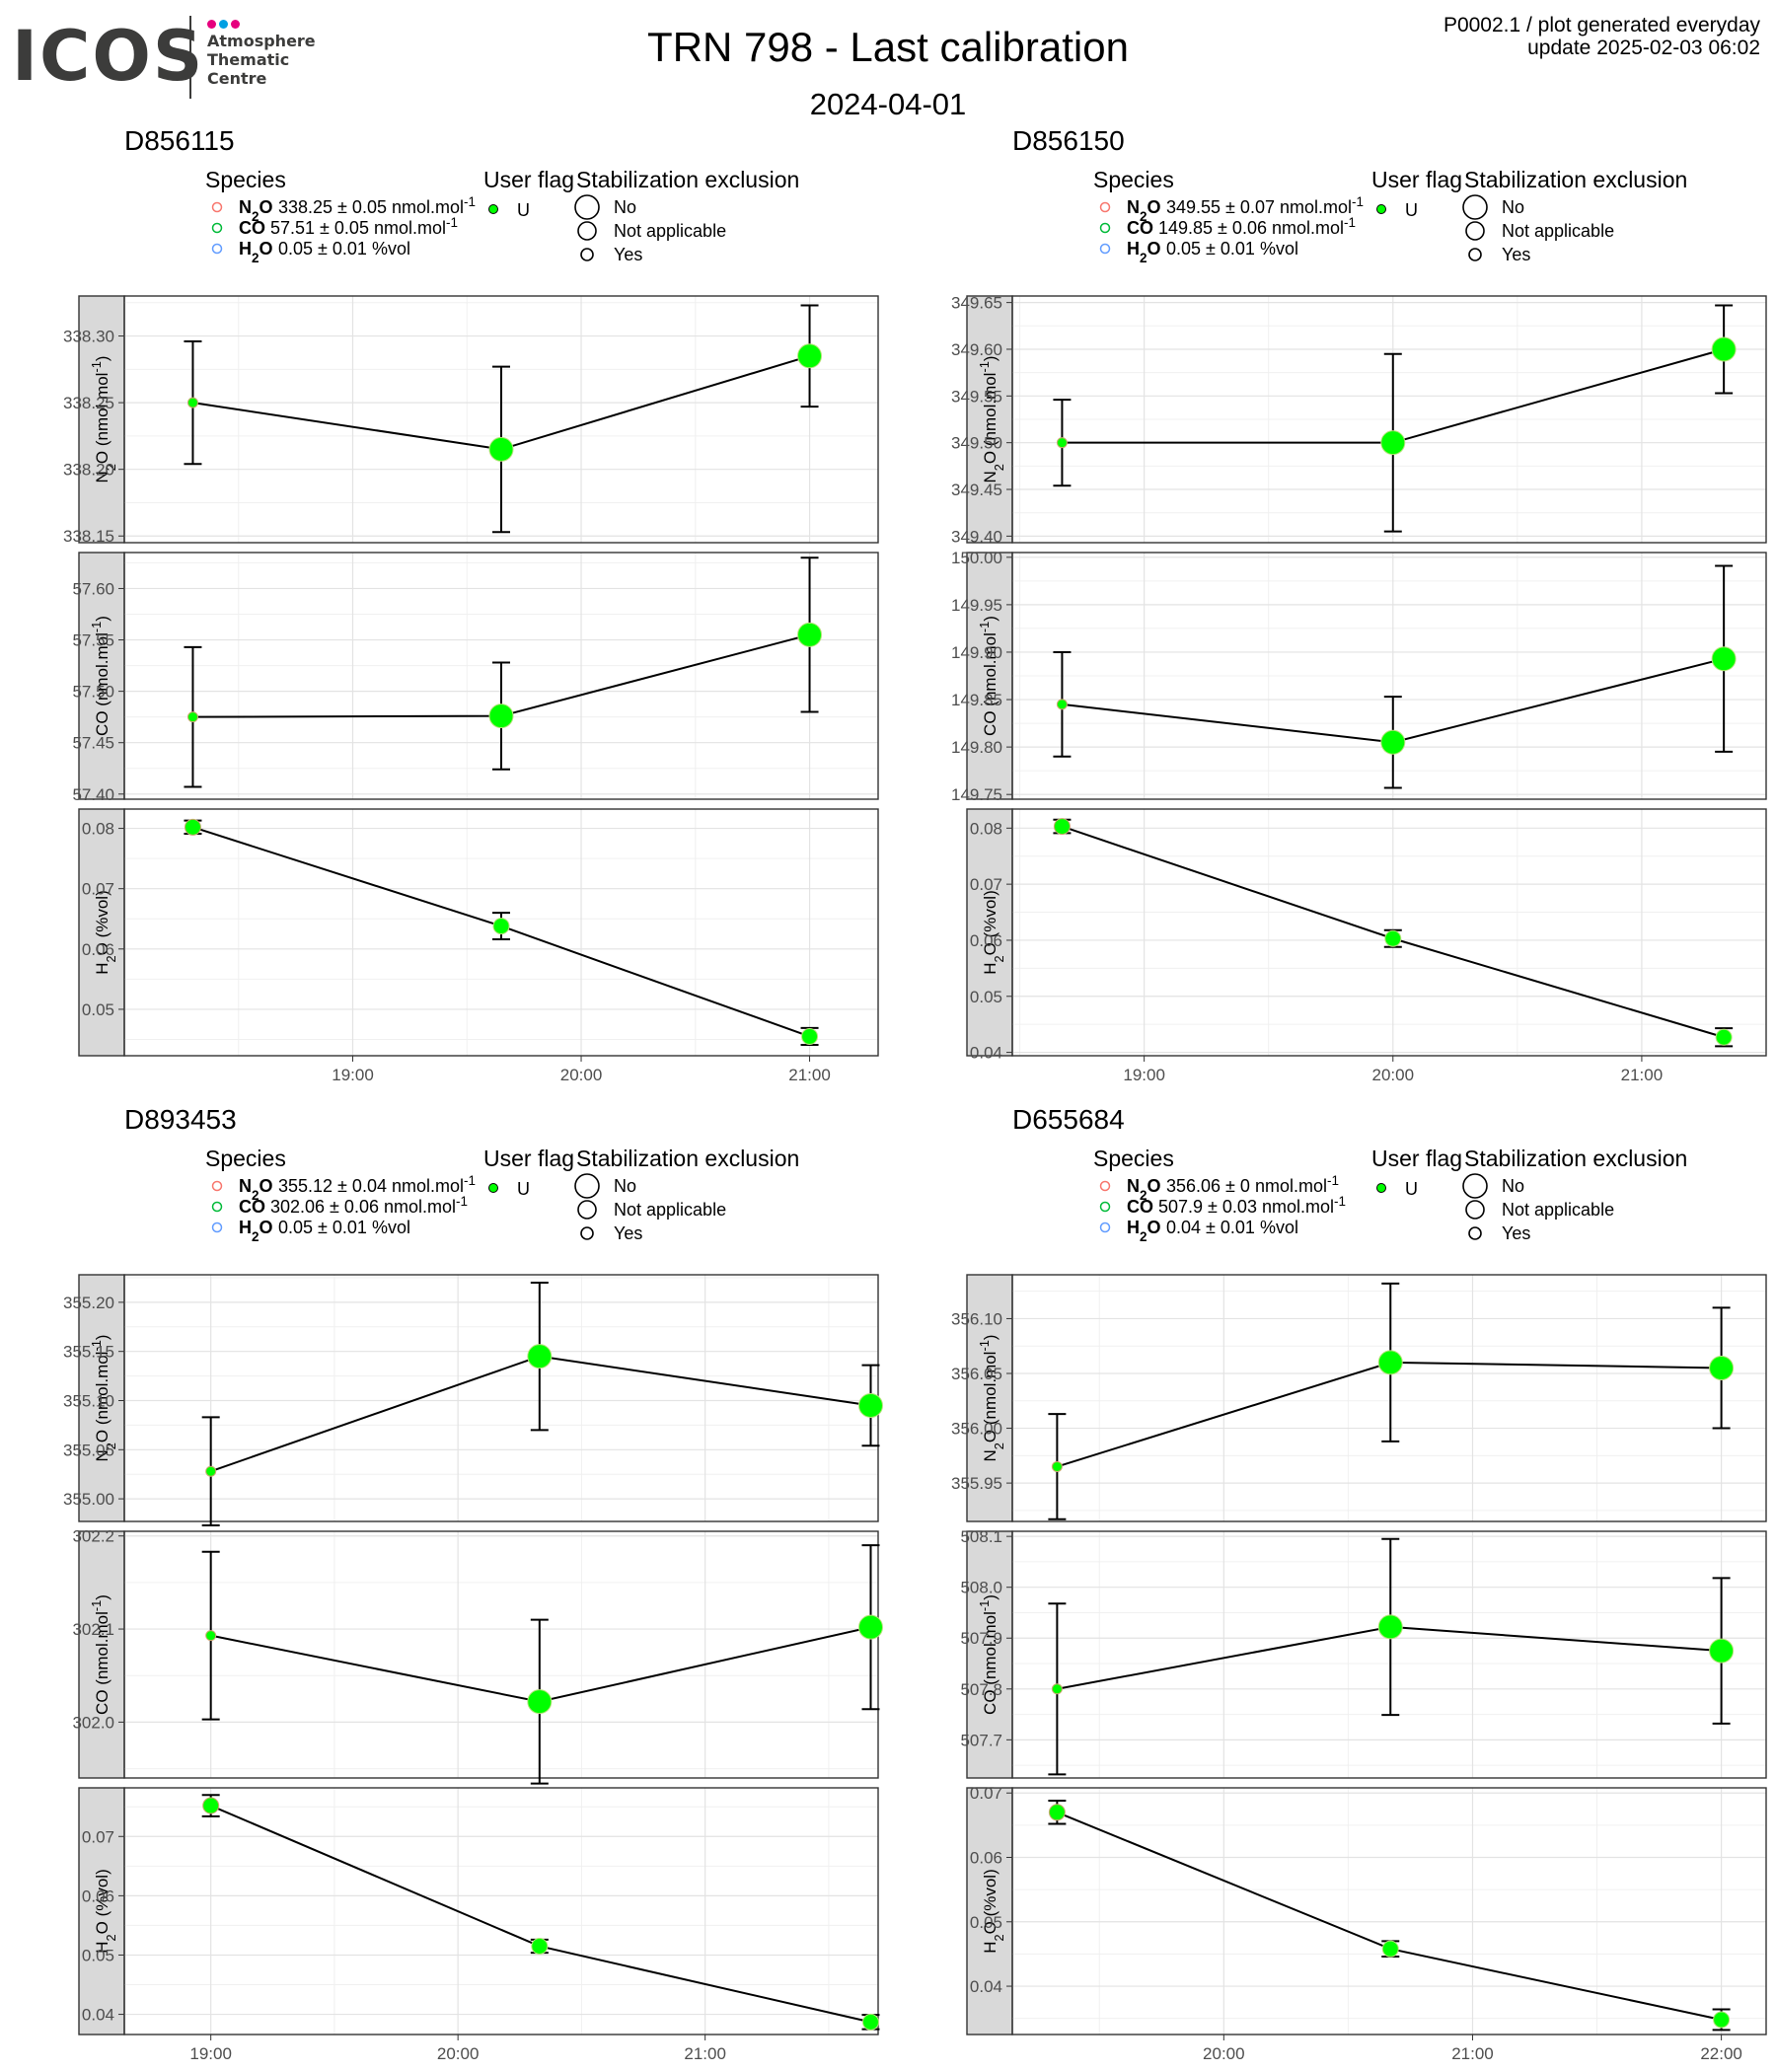  Describe the element at coordinates (1069, 1120) in the screenshot. I see `chart-title: D655684` at that location.